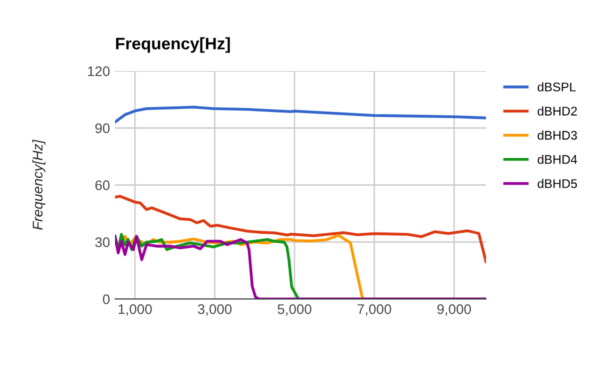  Describe the element at coordinates (557, 135) in the screenshot. I see `legend-label: dBHD3` at that location.